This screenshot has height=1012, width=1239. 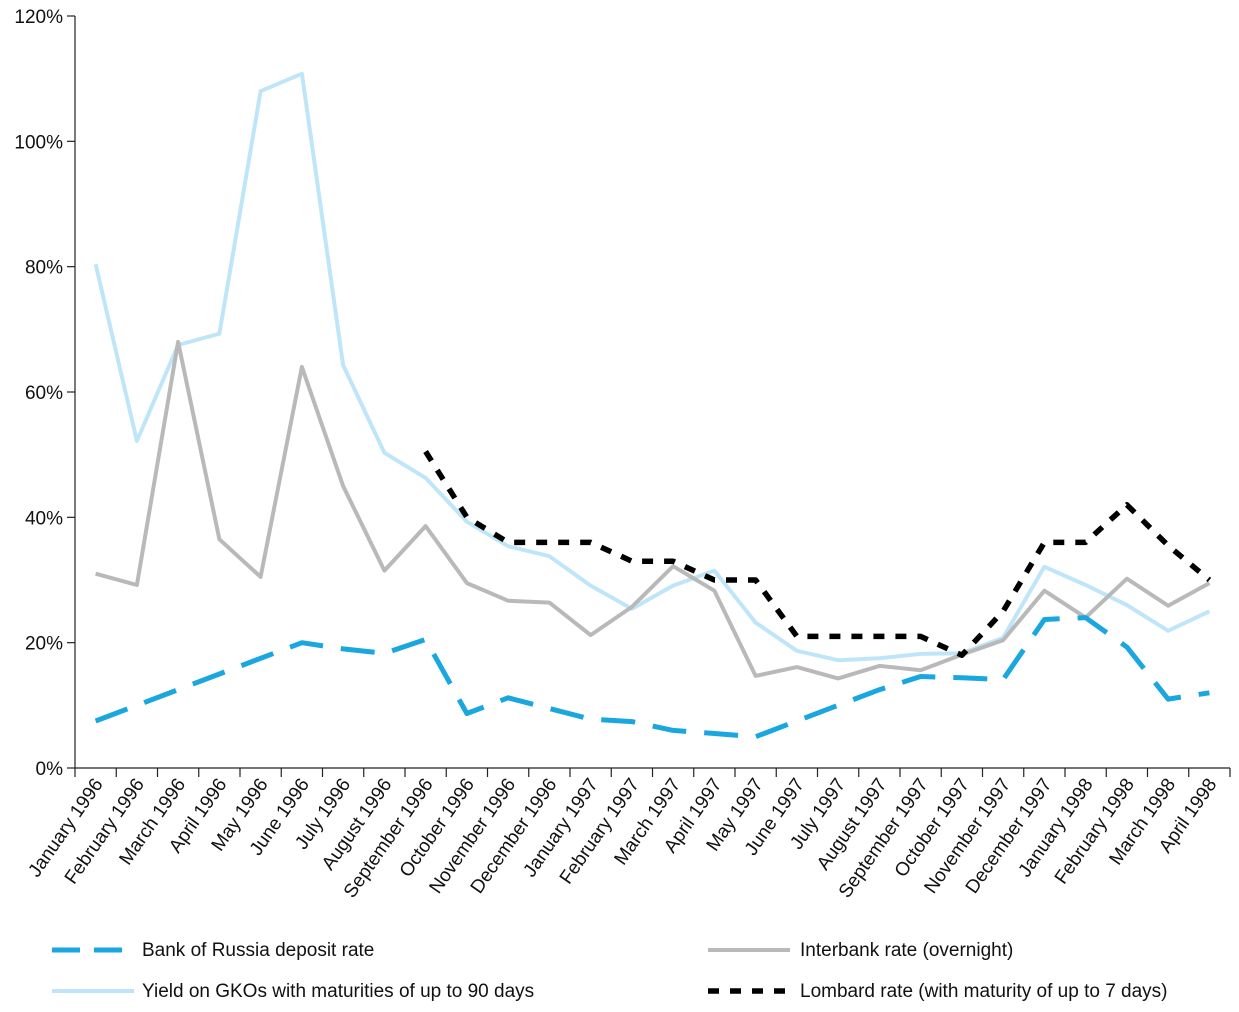 I want to click on y-tick-label: 80%, so click(x=44, y=268).